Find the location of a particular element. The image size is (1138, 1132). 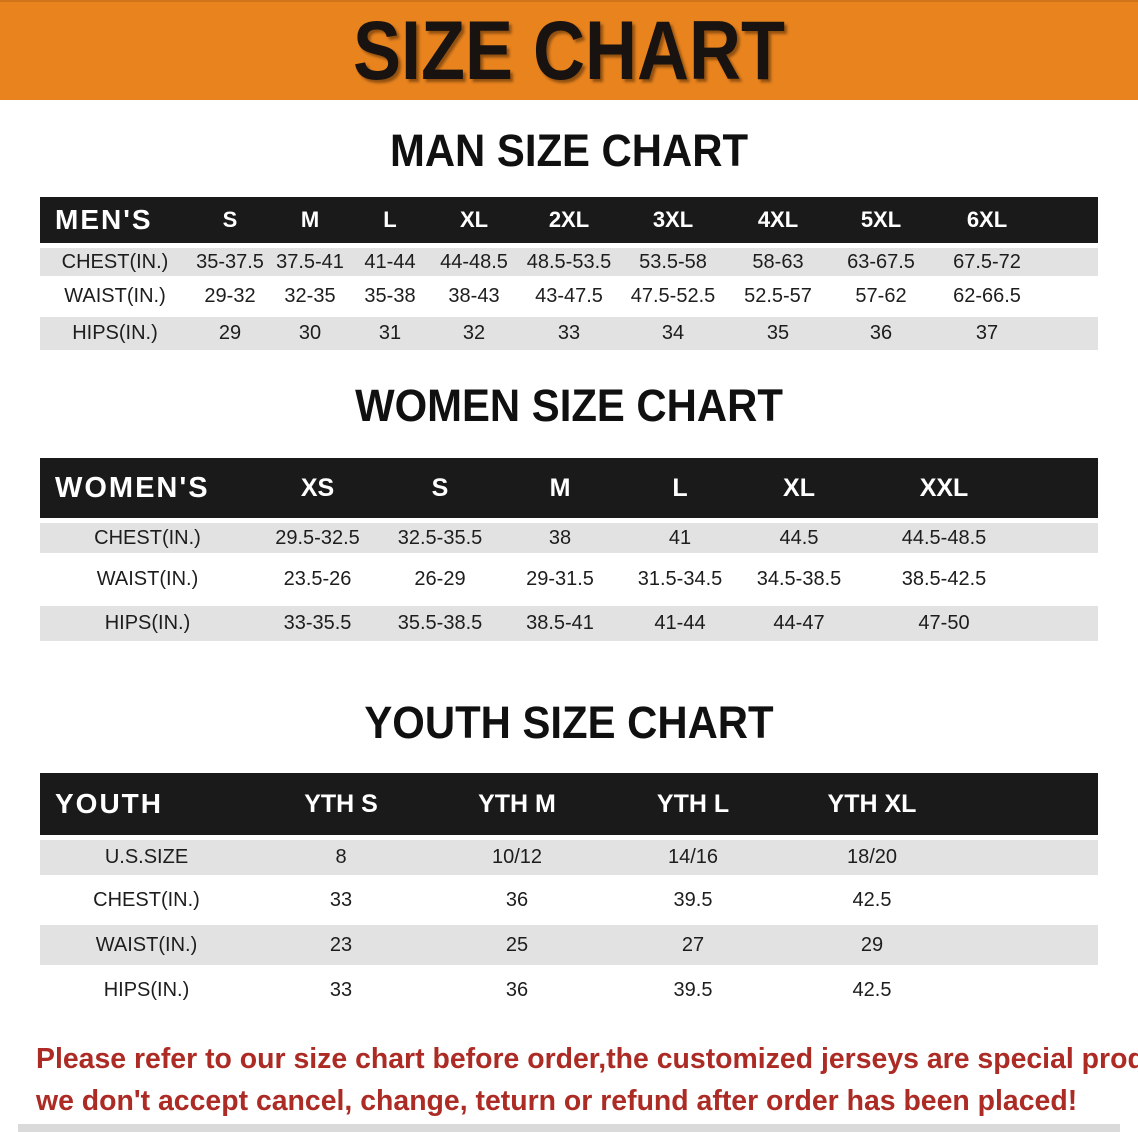

value-cell: 44.5-48.5 is located at coordinates (944, 540).